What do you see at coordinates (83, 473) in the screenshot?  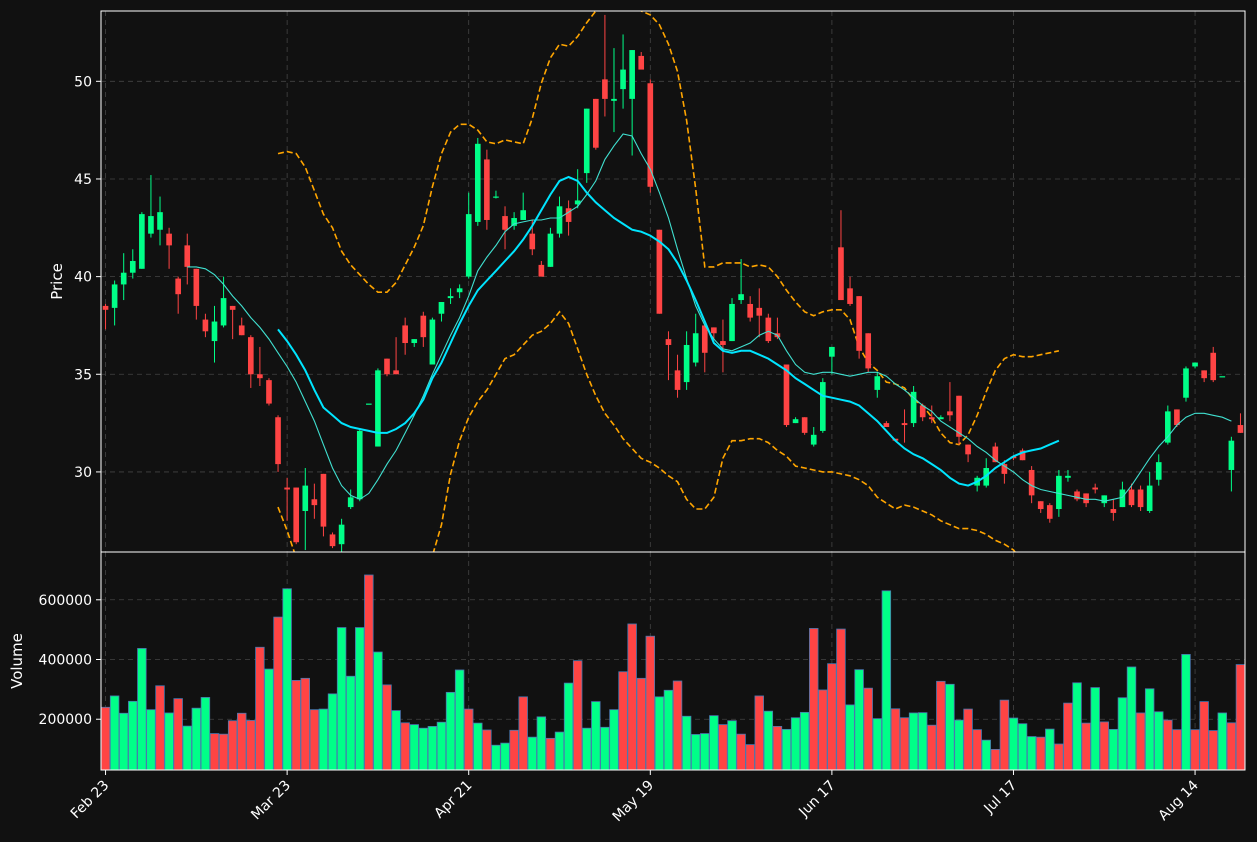 I see `price-y-tick-label: 30` at bounding box center [83, 473].